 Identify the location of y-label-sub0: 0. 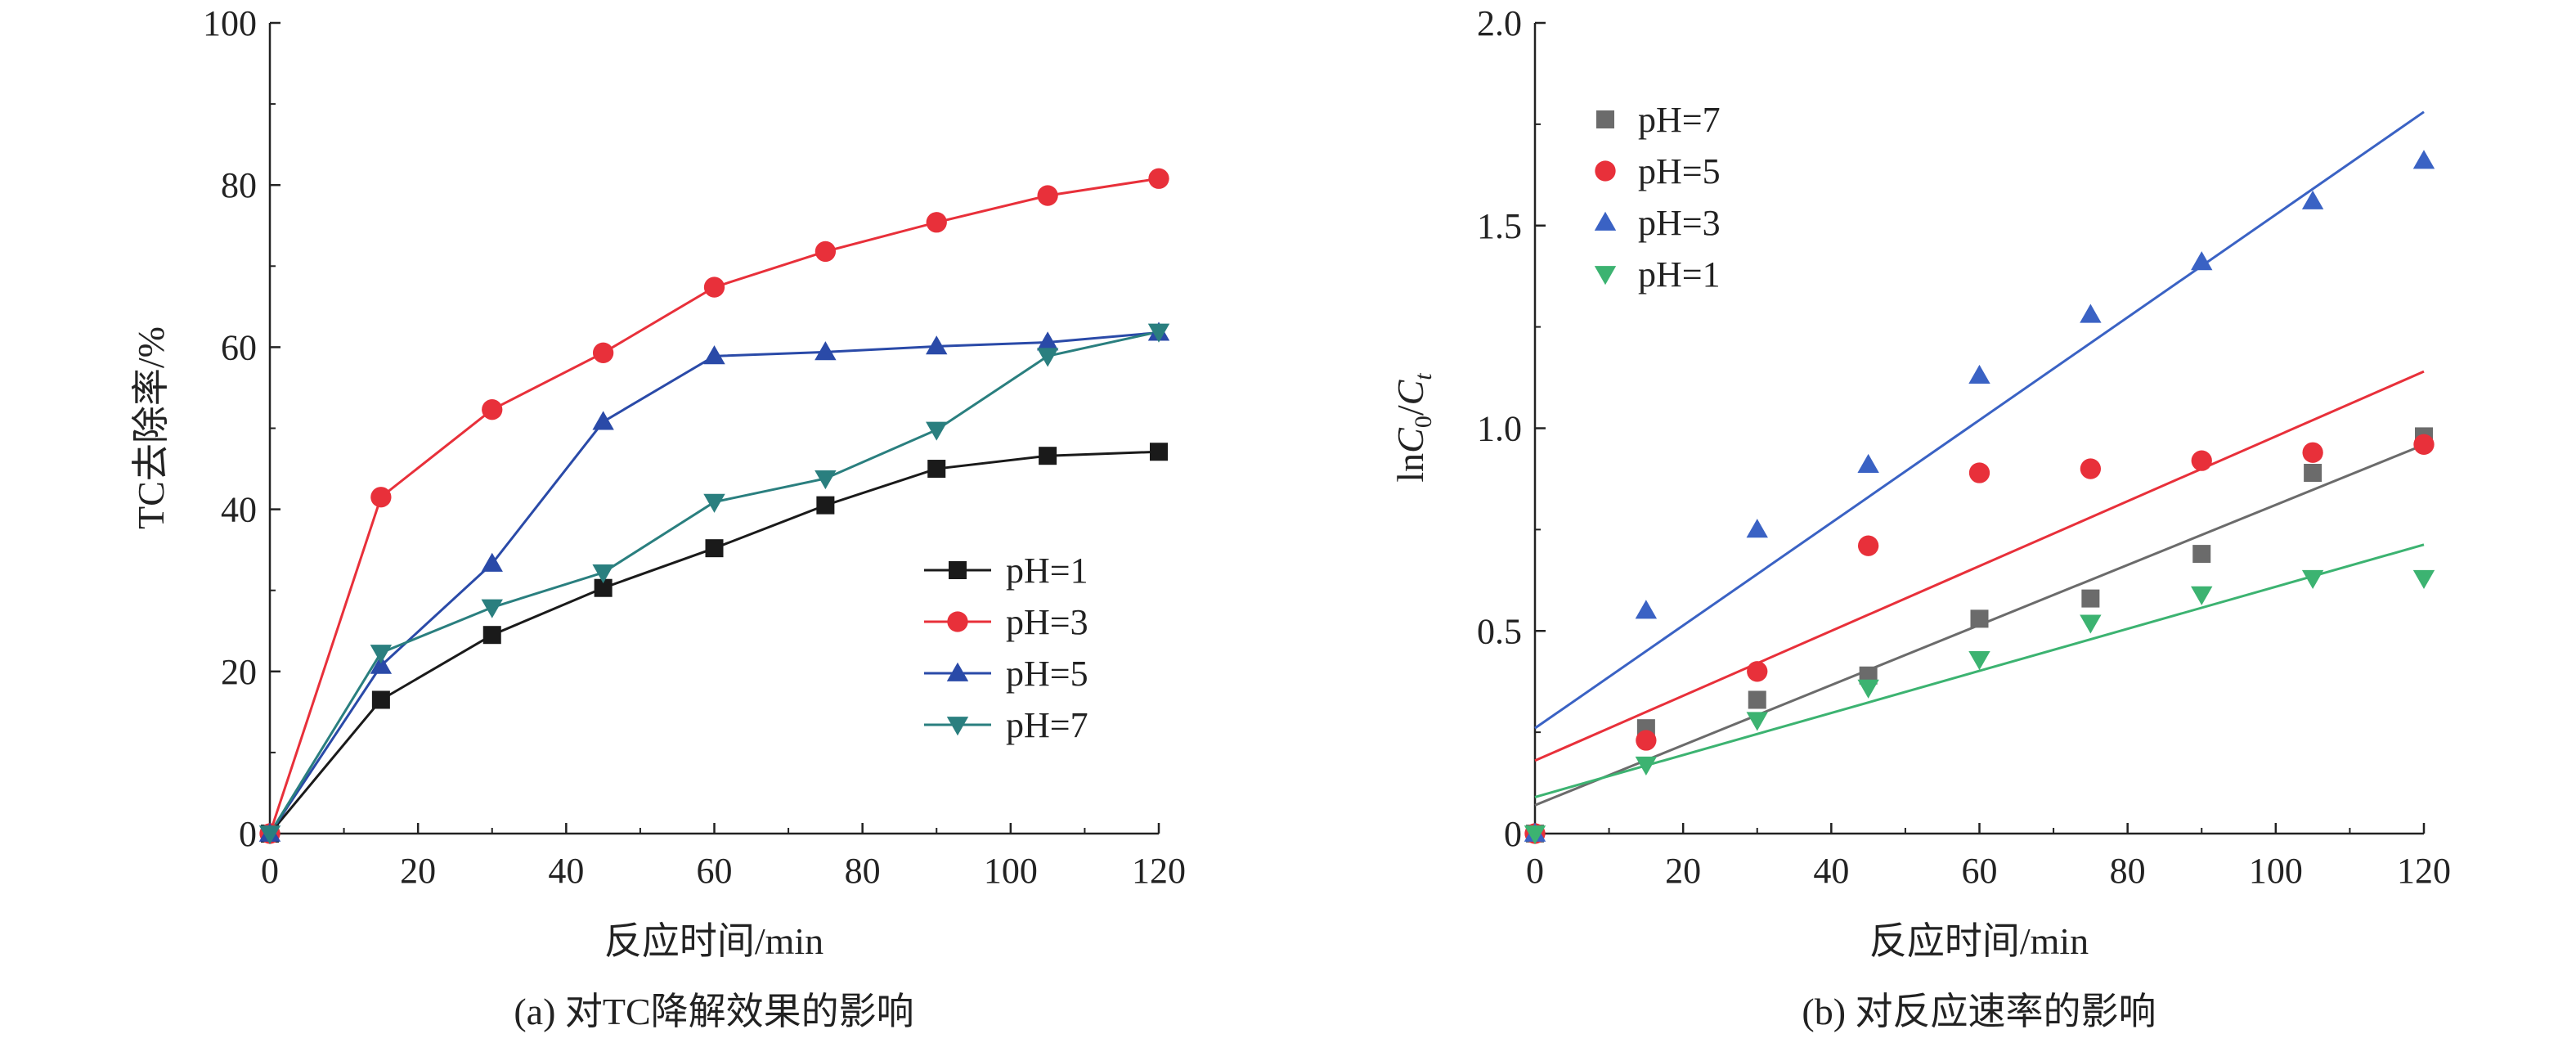
(1424, 422).